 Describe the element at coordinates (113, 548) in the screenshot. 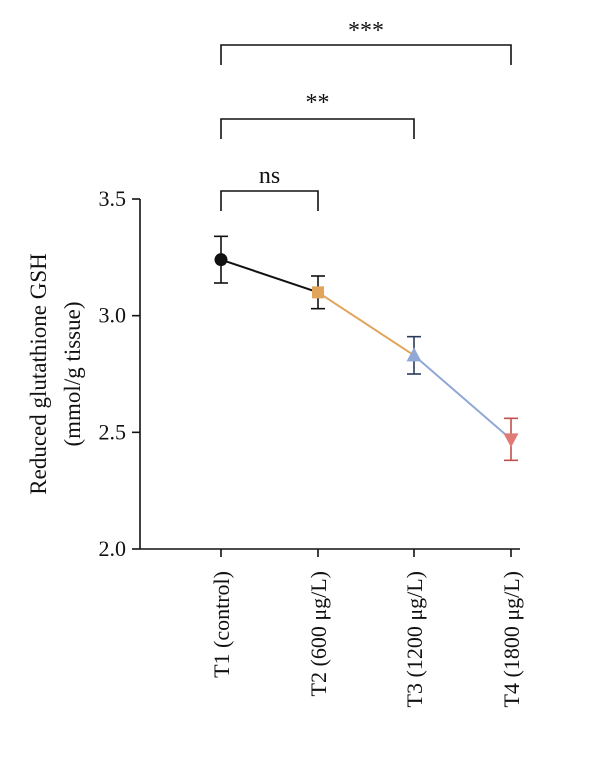

I see `y-tick-label-0: 2.0` at that location.